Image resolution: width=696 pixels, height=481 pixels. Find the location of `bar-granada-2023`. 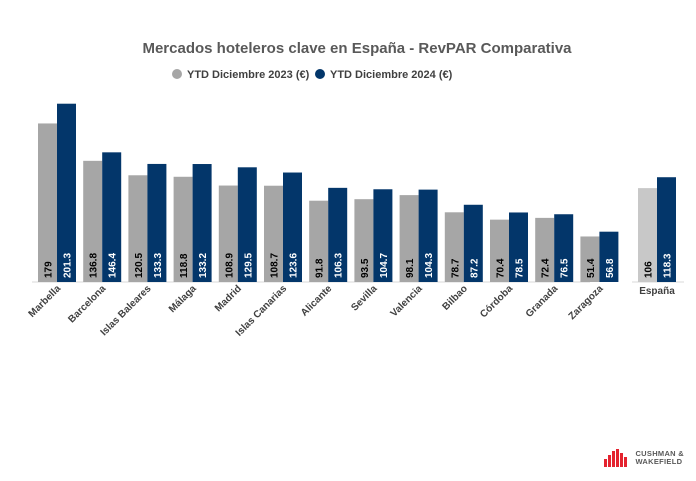

bar-granada-2023 is located at coordinates (545, 249).